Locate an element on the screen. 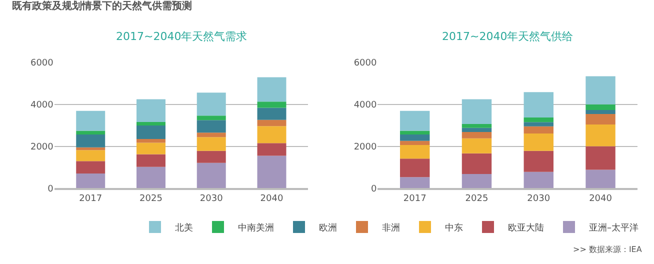 The image size is (654, 264). legend-label: 中东 is located at coordinates (454, 228).